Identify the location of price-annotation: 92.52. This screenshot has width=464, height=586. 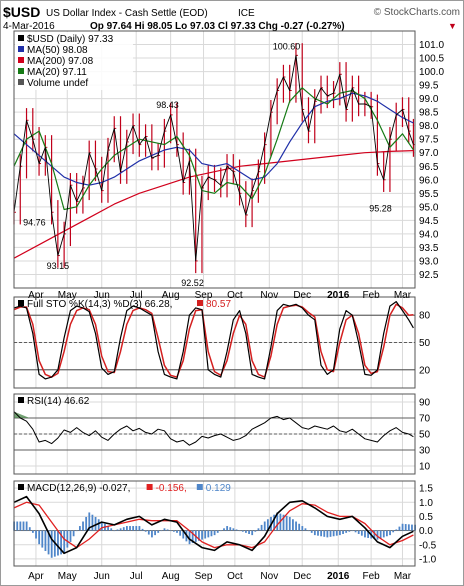
(192, 283).